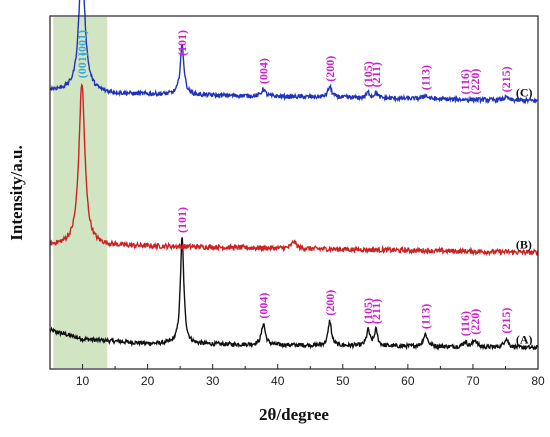  What do you see at coordinates (294, 414) in the screenshot?
I see `x-axis-title: 2θ/degree` at bounding box center [294, 414].